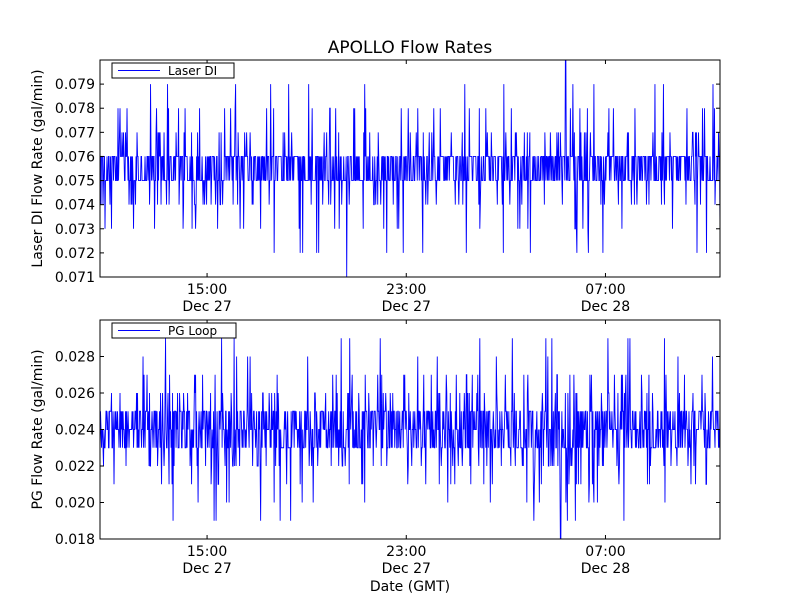 This screenshot has height=600, width=800. I want to click on legend: PG Loop, so click(174, 330).